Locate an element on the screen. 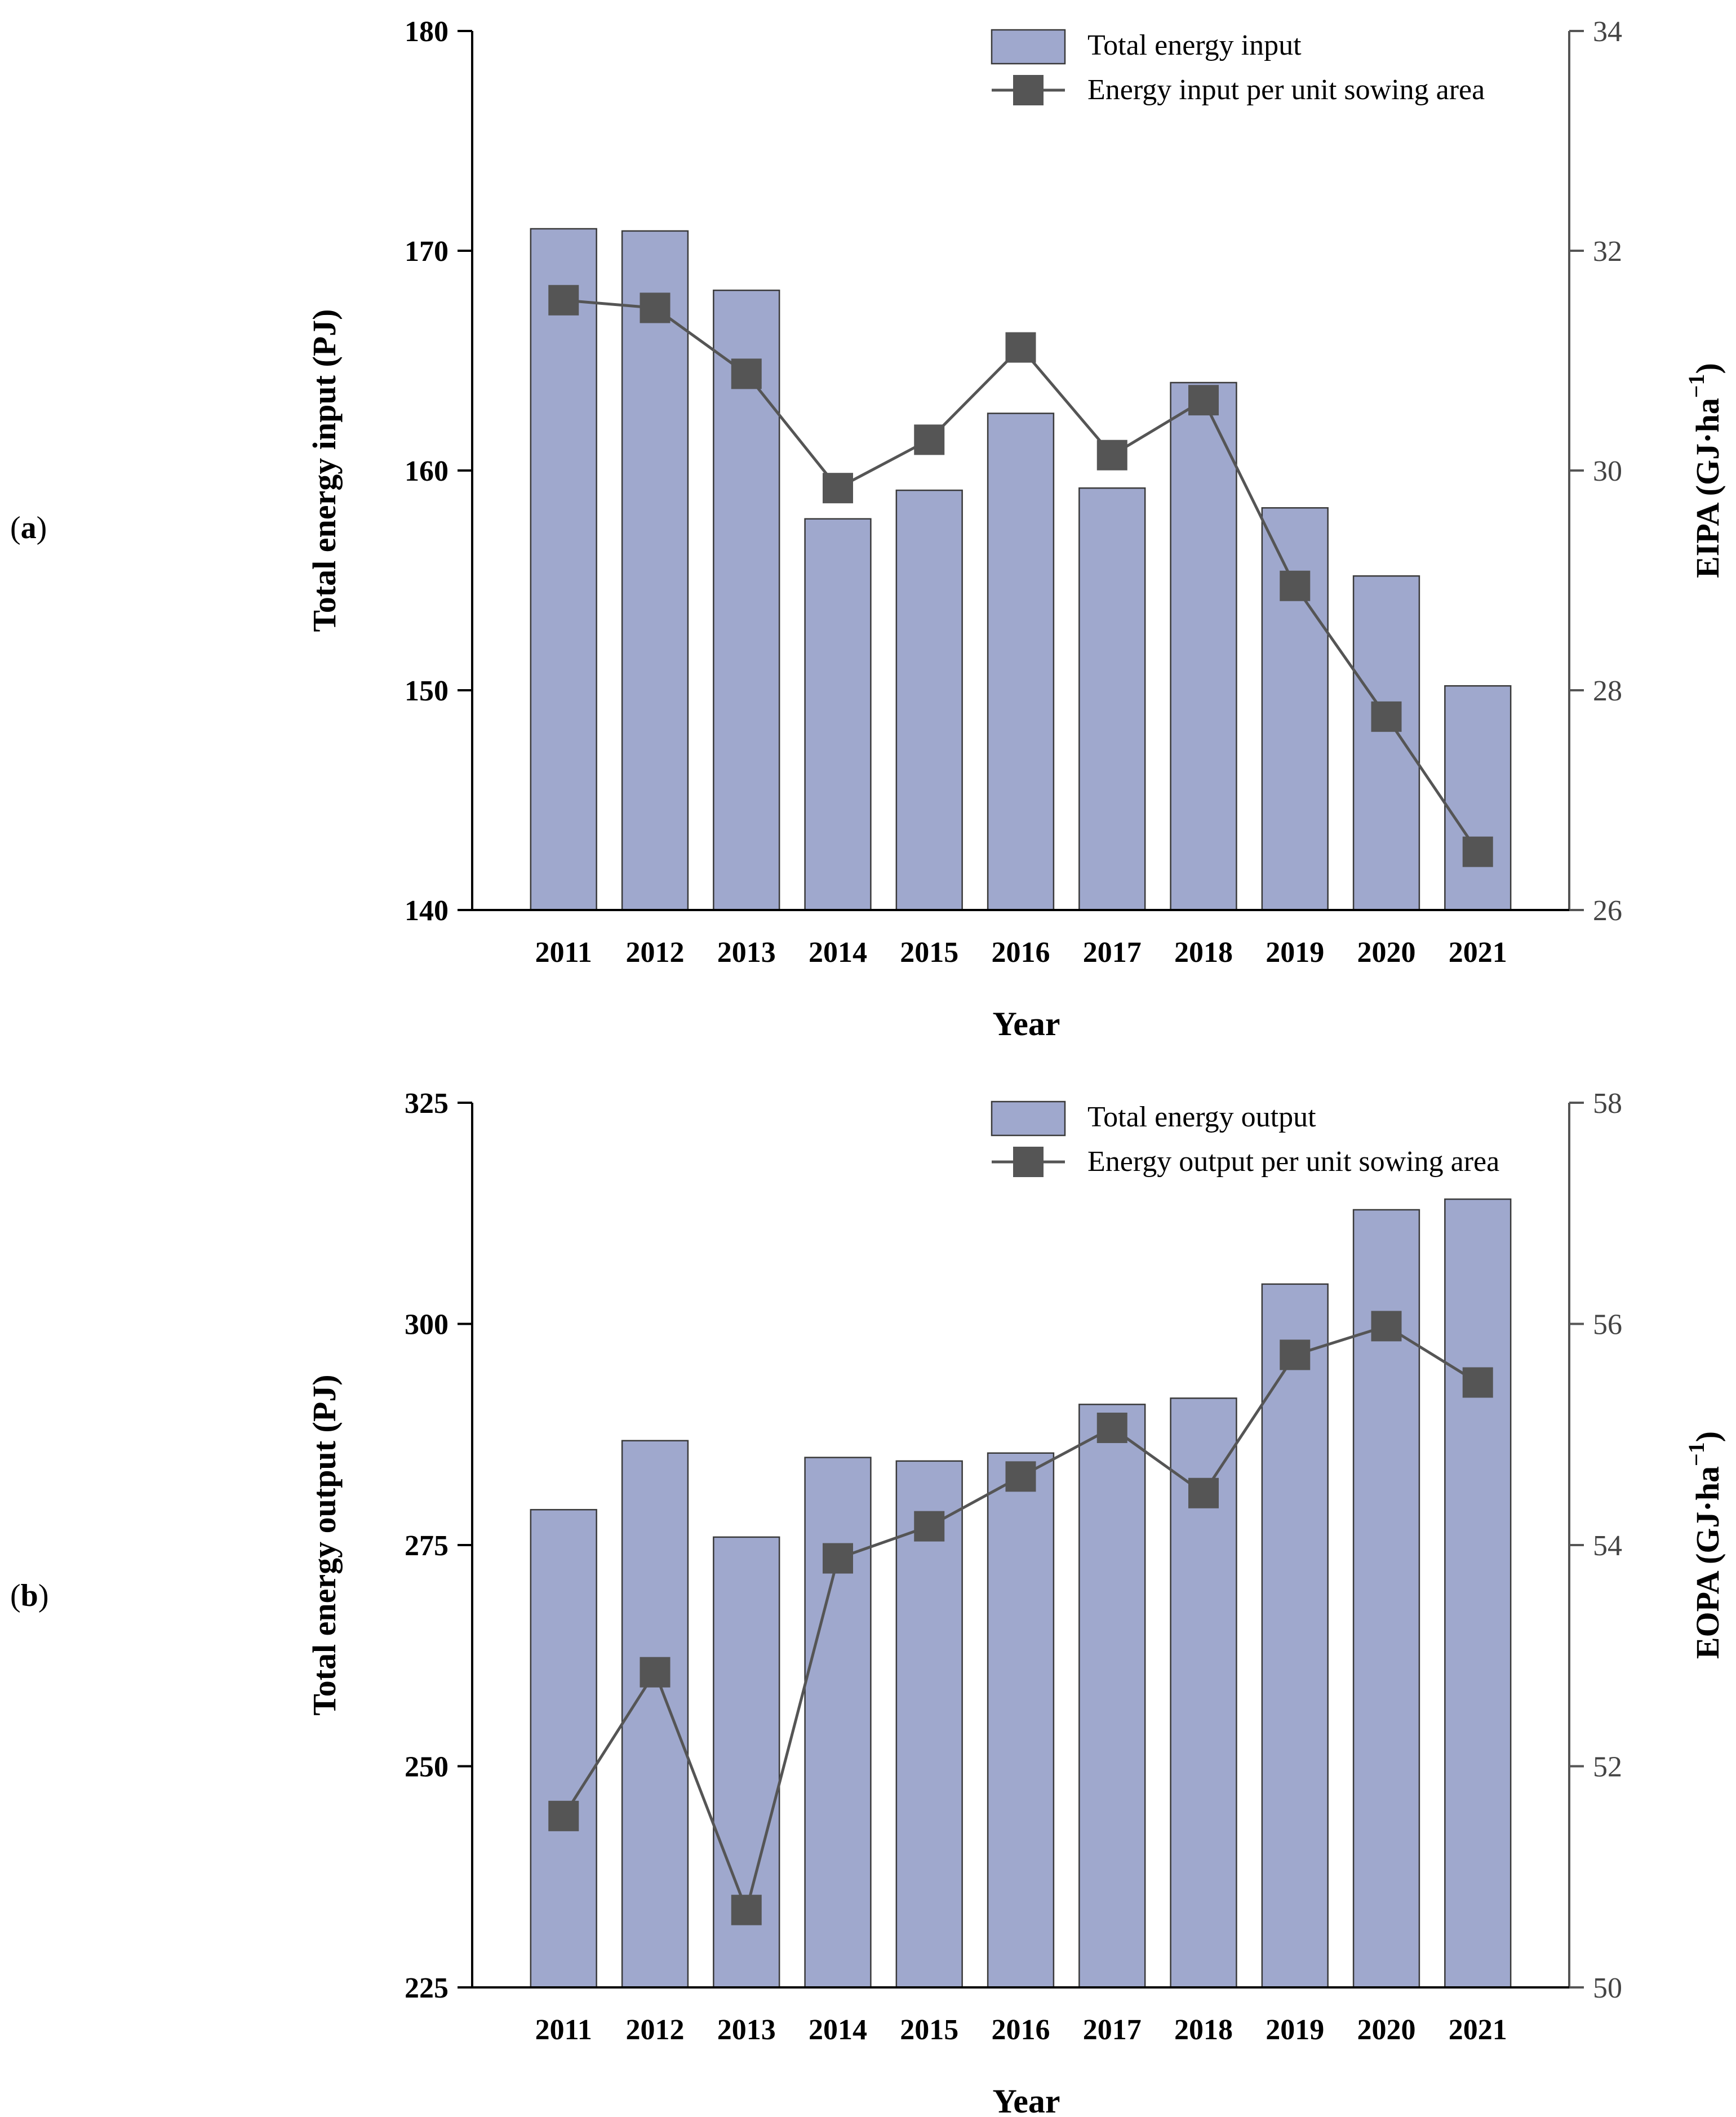 The height and width of the screenshot is (2117, 1736). x-axis-title: Year is located at coordinates (1026, 2100).